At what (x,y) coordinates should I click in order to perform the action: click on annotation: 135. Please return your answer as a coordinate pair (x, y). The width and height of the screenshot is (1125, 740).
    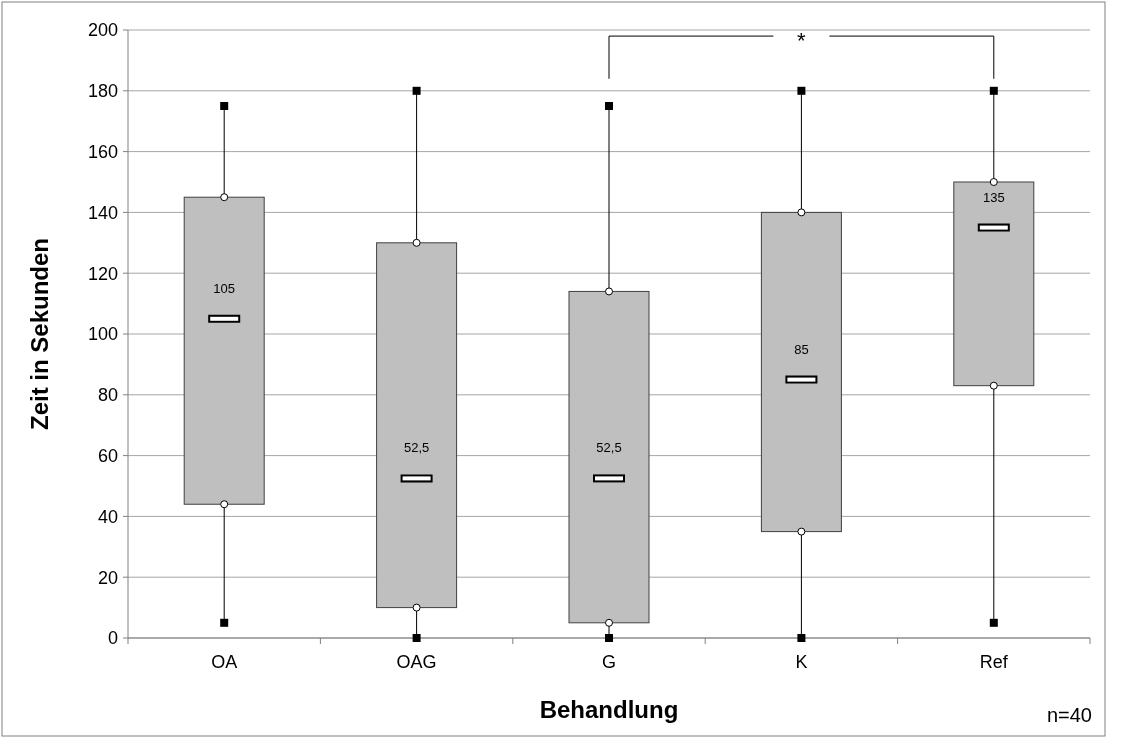
    Looking at the image, I should click on (993, 197).